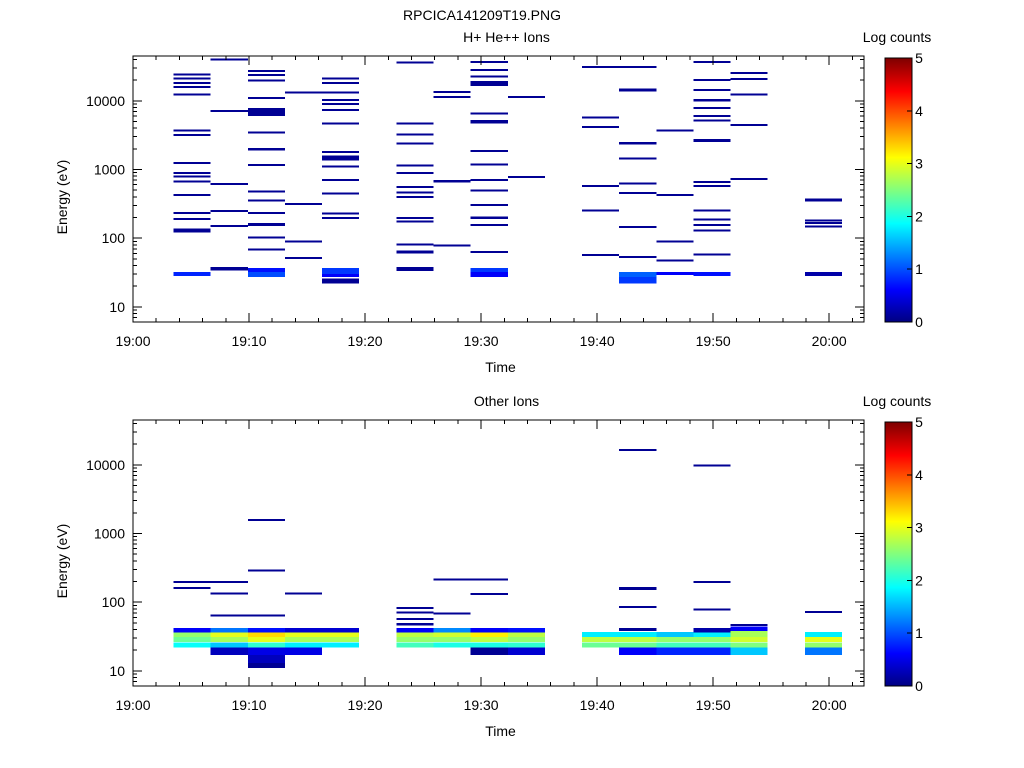  What do you see at coordinates (365, 705) in the screenshot?
I see `x-tick-label: 19:20` at bounding box center [365, 705].